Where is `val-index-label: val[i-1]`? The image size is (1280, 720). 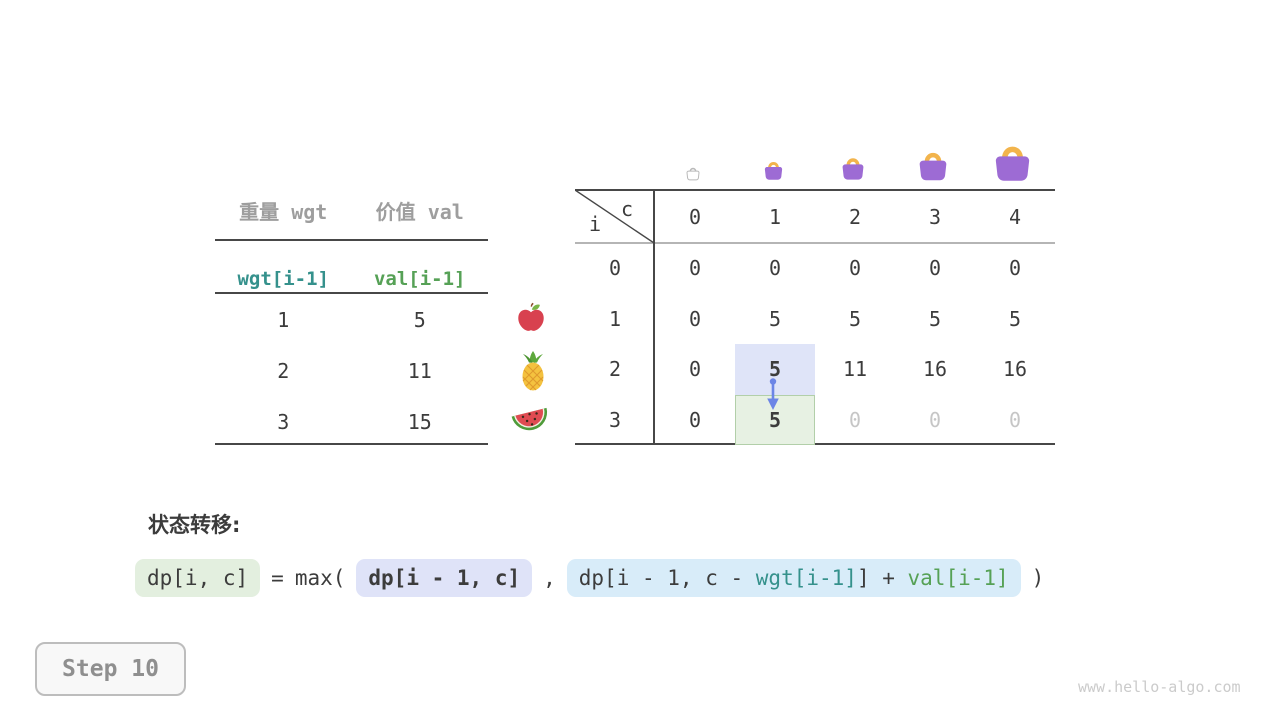 val-index-label: val[i-1] is located at coordinates (419, 279).